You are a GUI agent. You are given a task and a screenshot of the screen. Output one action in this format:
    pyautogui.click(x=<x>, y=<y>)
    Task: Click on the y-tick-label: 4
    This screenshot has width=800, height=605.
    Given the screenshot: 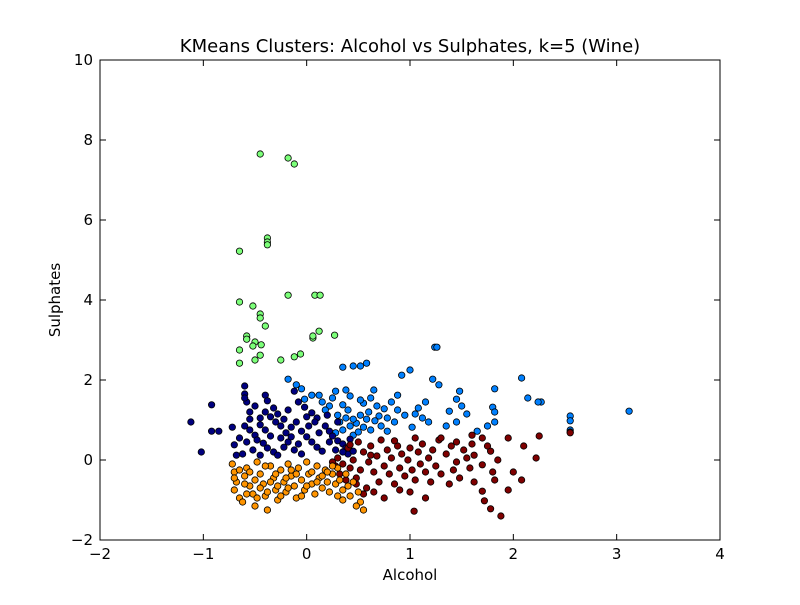 What is the action you would take?
    pyautogui.click(x=88, y=300)
    